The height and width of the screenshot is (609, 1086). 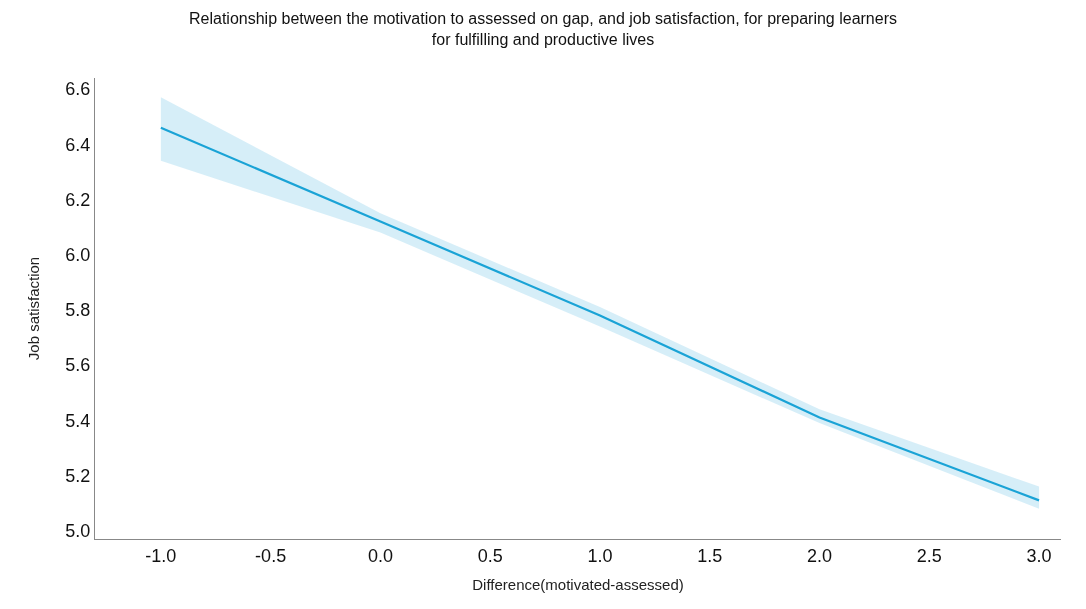 What do you see at coordinates (78, 531) in the screenshot?
I see `y-tick-label: 5.0` at bounding box center [78, 531].